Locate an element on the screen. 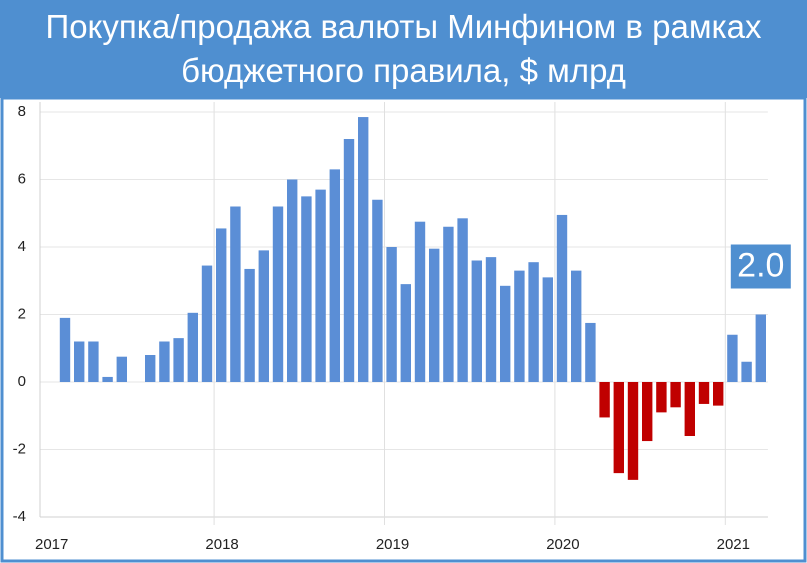  value-label-box is located at coordinates (760, 266).